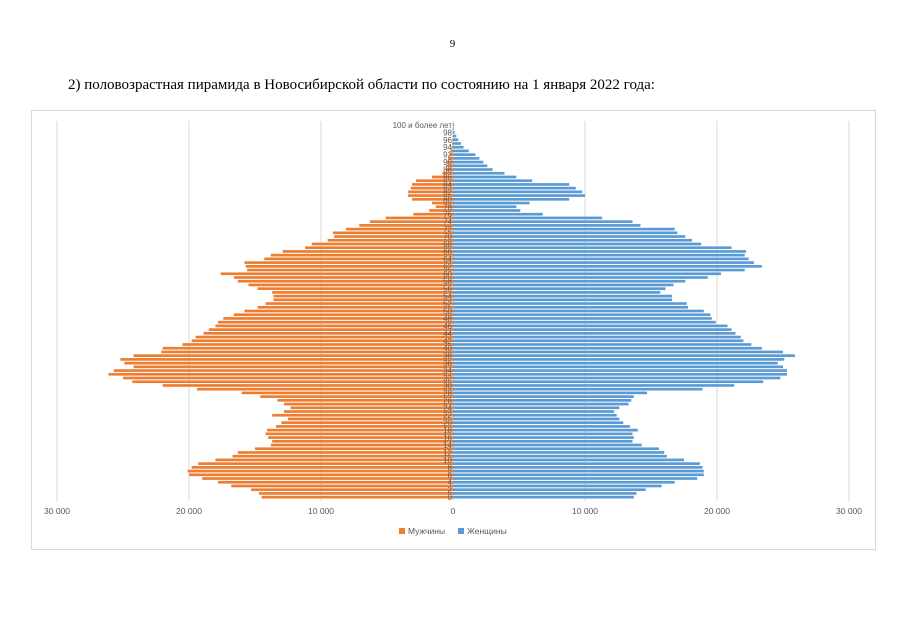 The height and width of the screenshot is (640, 905). Describe the element at coordinates (717, 511) in the screenshot. I see `x-tick-label: 20 000` at that location.